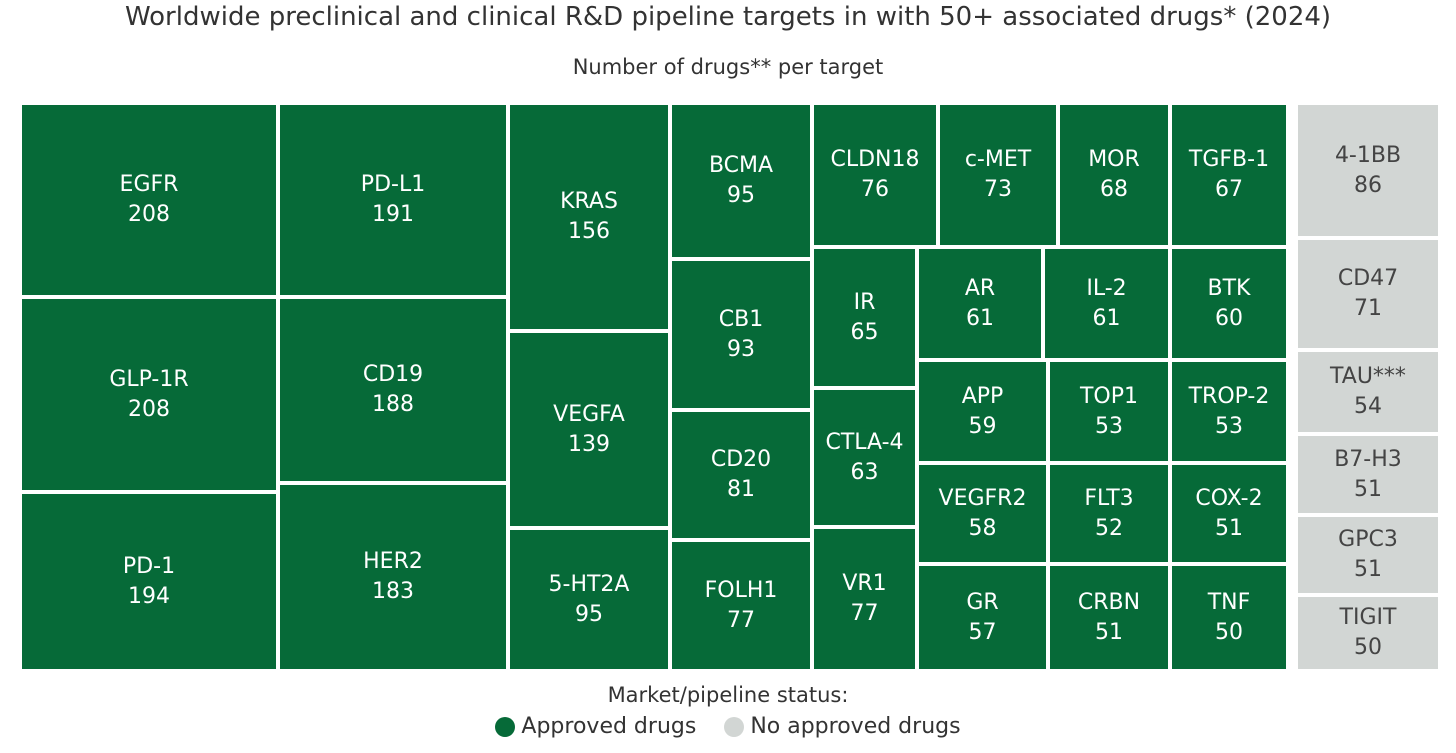  I want to click on cell-label: CTLA-4, so click(864, 442).